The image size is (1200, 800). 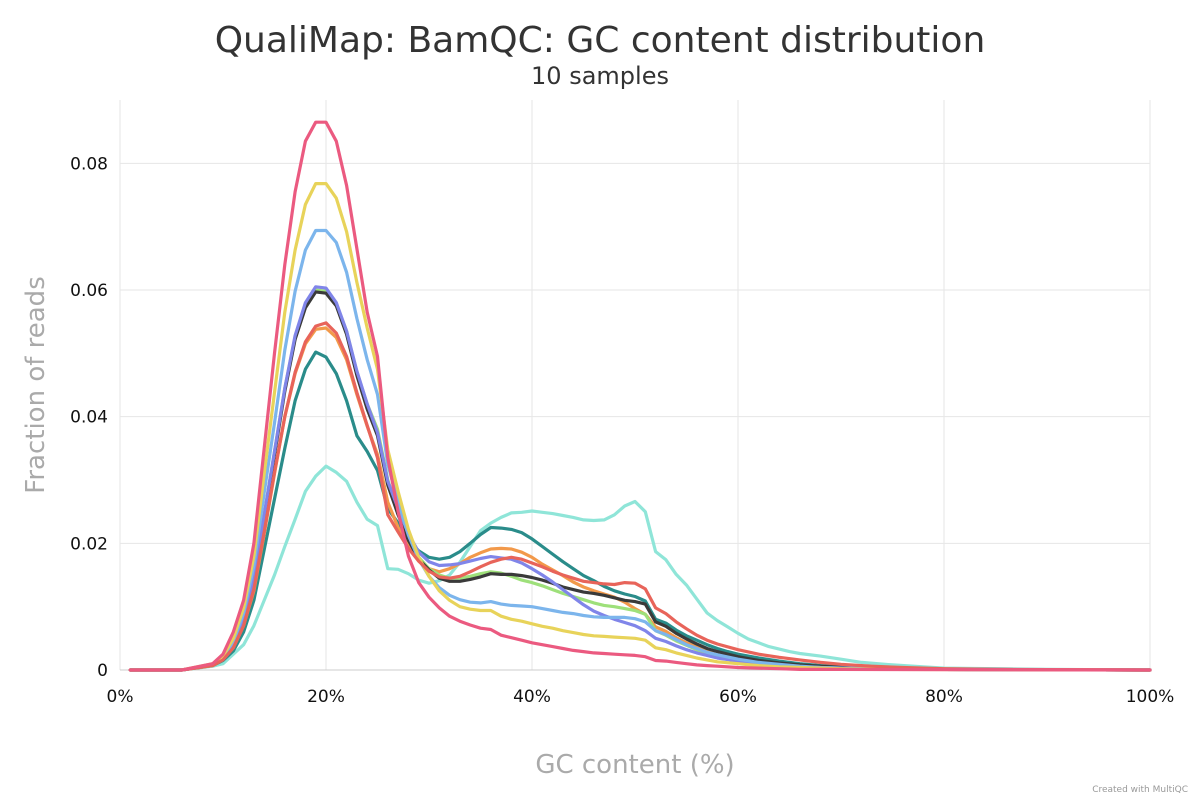 I want to click on x-tick-label: 40%, so click(x=532, y=697).